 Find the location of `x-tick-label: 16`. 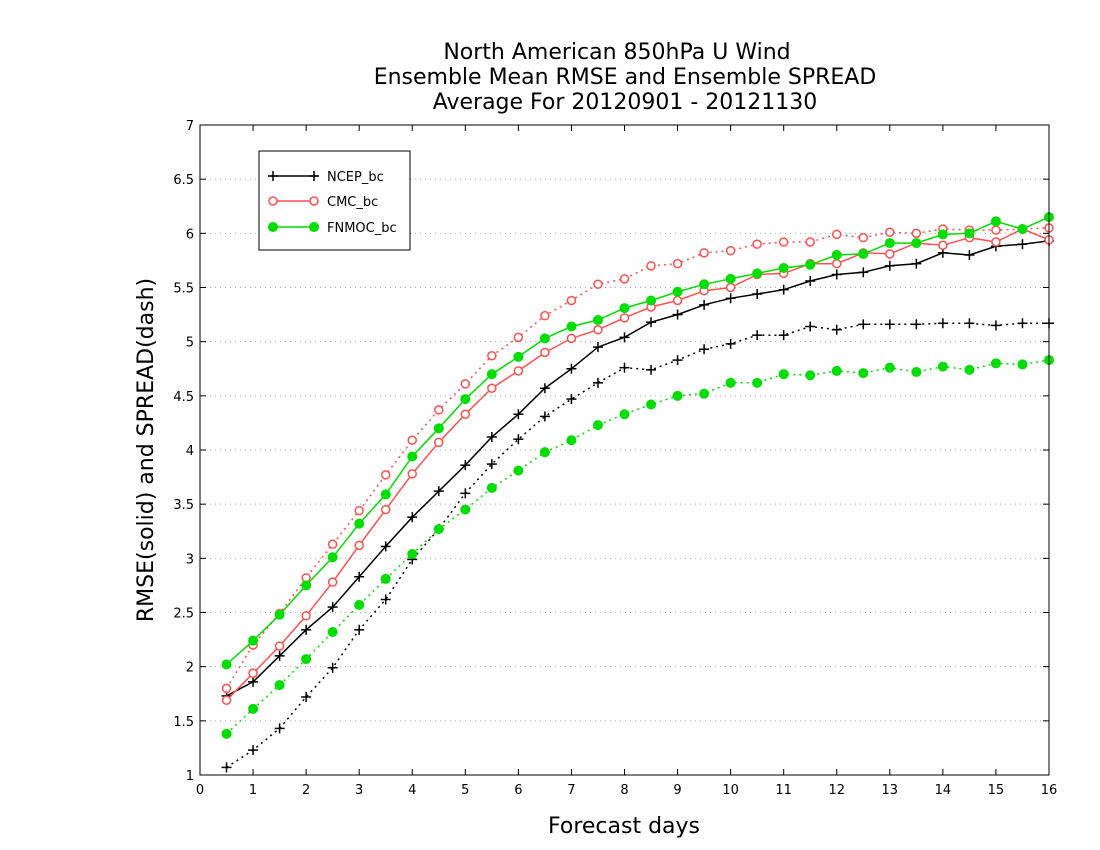

x-tick-label: 16 is located at coordinates (1049, 790).